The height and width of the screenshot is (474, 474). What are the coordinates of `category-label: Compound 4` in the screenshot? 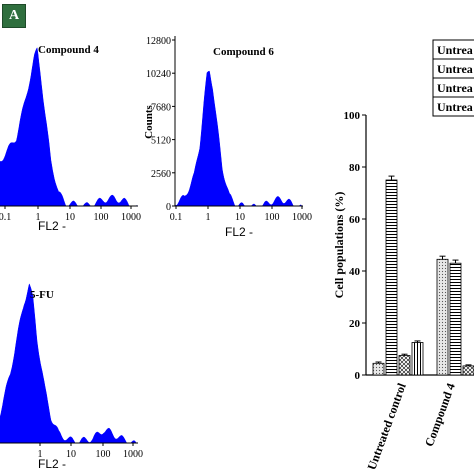 It's located at (440, 414).